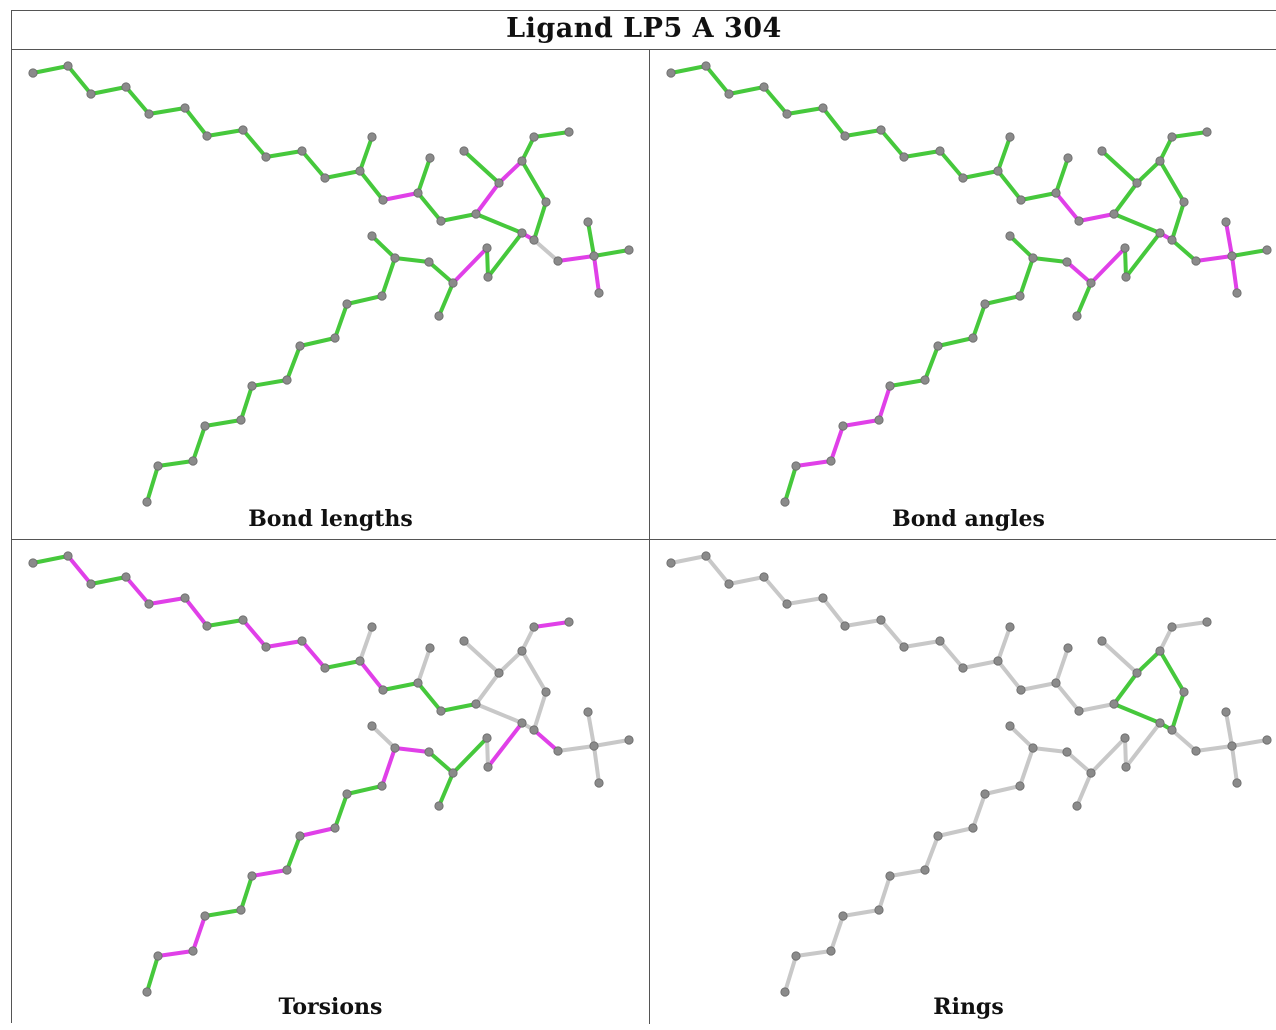  What do you see at coordinates (330, 519) in the screenshot?
I see `caption-bond-lengths: Bond lengths` at bounding box center [330, 519].